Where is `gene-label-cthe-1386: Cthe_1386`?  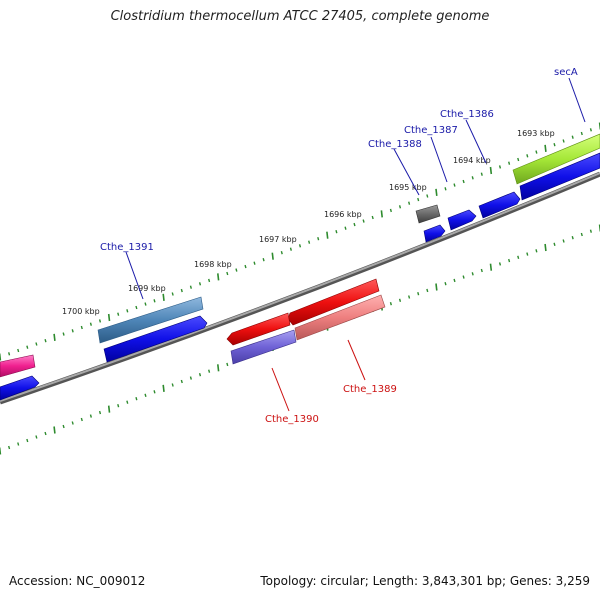 gene-label-cthe-1386: Cthe_1386 is located at coordinates (467, 114).